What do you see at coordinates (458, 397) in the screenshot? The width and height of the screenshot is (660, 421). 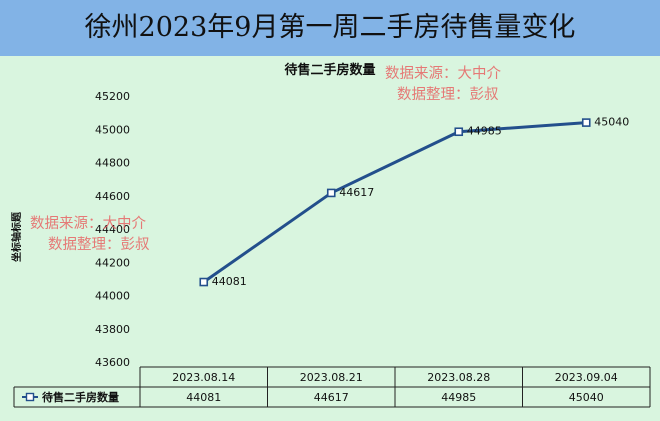 I see `table-value: 44985` at bounding box center [458, 397].